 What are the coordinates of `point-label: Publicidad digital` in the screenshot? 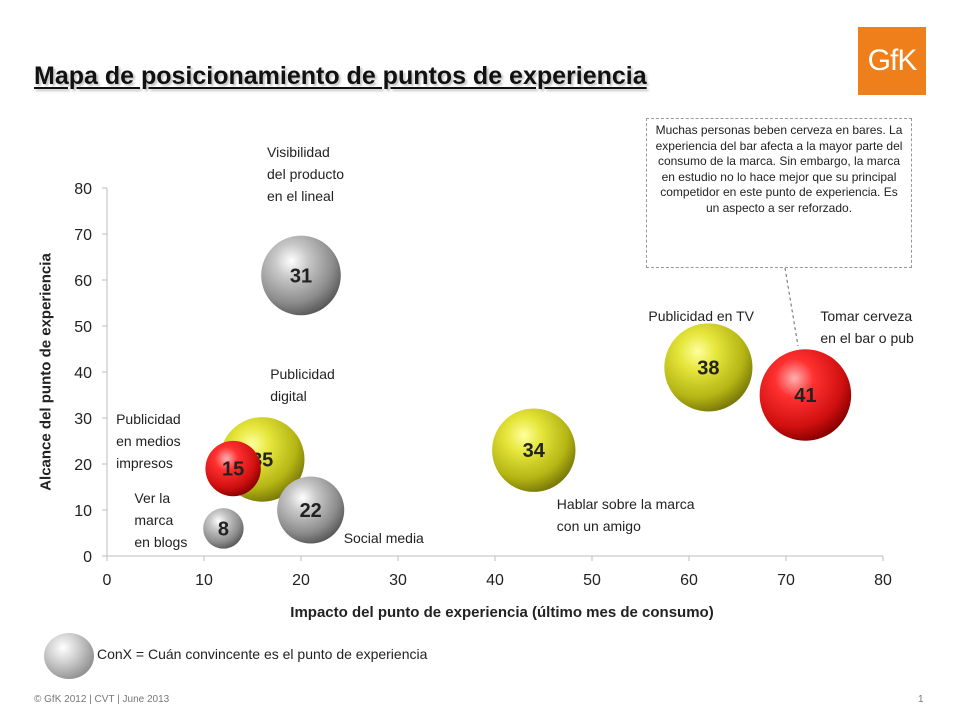 It's located at (302, 385).